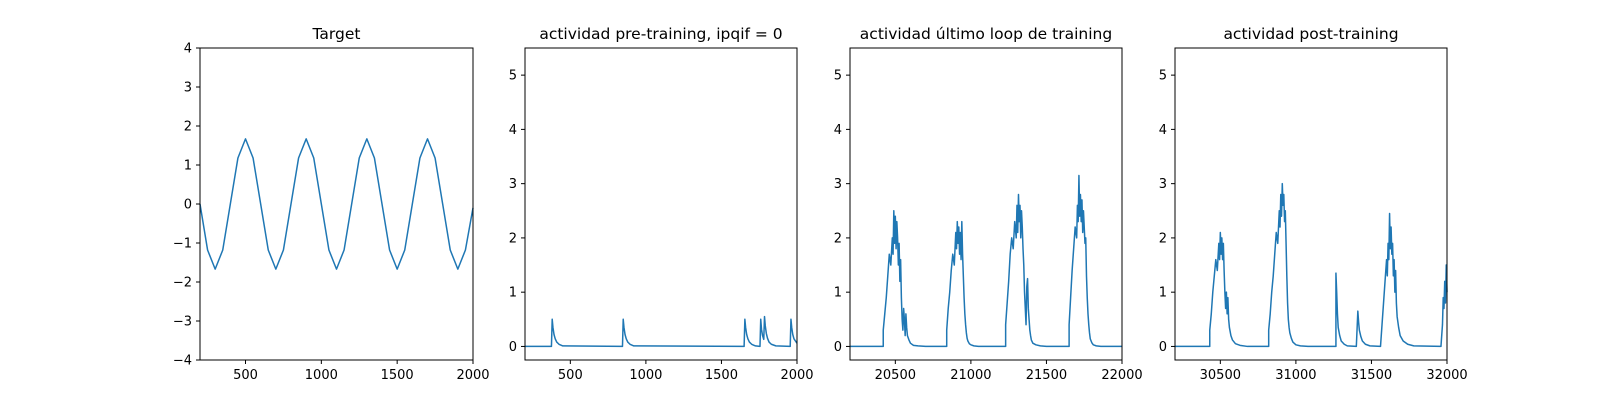 The image size is (1600, 400). Describe the element at coordinates (182, 361) in the screenshot. I see `y-tick-label: −4` at that location.